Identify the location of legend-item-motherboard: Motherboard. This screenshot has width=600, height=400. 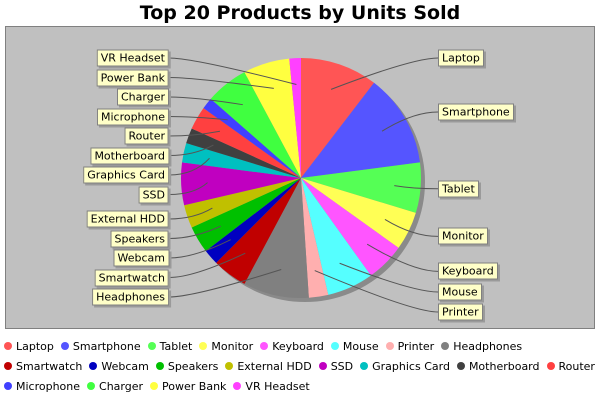
(498, 366).